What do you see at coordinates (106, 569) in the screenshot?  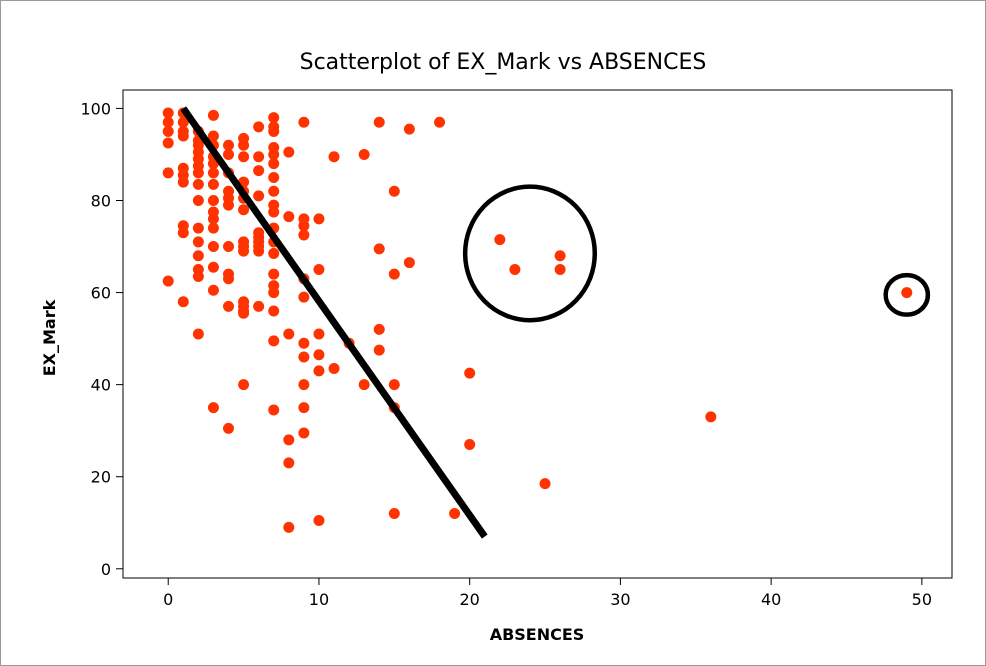 I see `y-tick-label: 0` at bounding box center [106, 569].